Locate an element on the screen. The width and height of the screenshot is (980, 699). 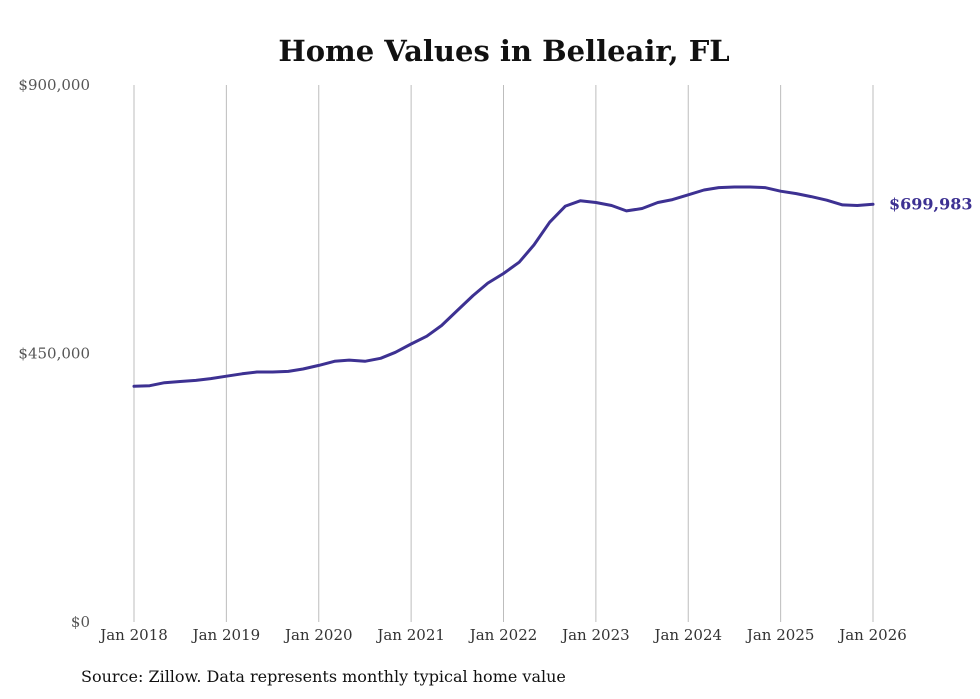
x-tick-label: Jan 2019 is located at coordinates (226, 635).